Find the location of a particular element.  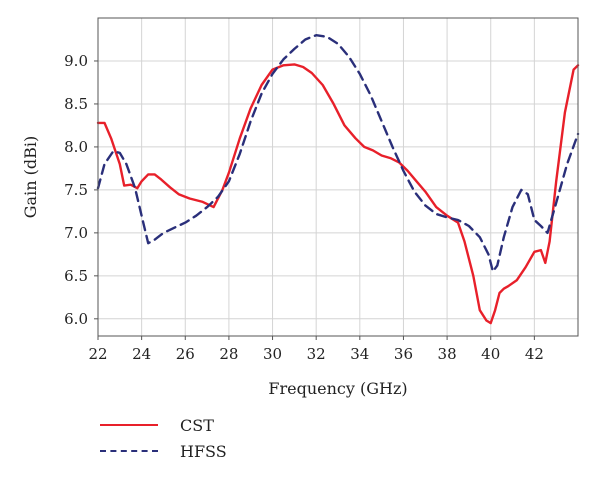

y-tick-label: 8.0 is located at coordinates (76, 147).